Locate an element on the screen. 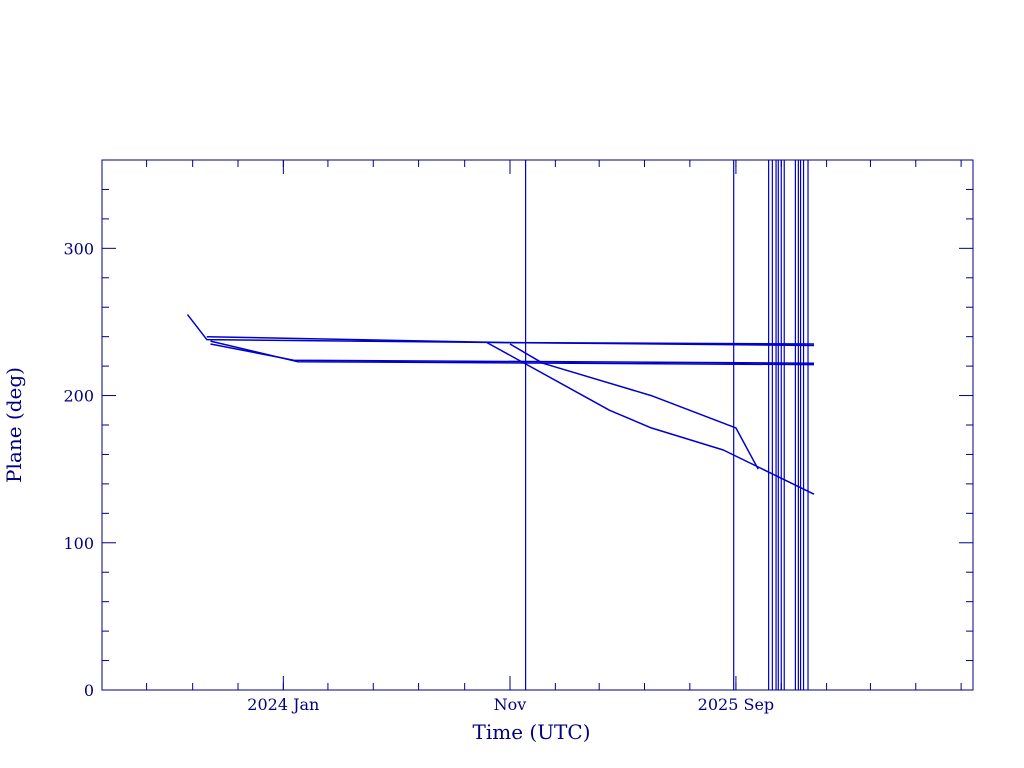 This screenshot has height=768, width=1024. y-tick-label: 300 is located at coordinates (78, 248).